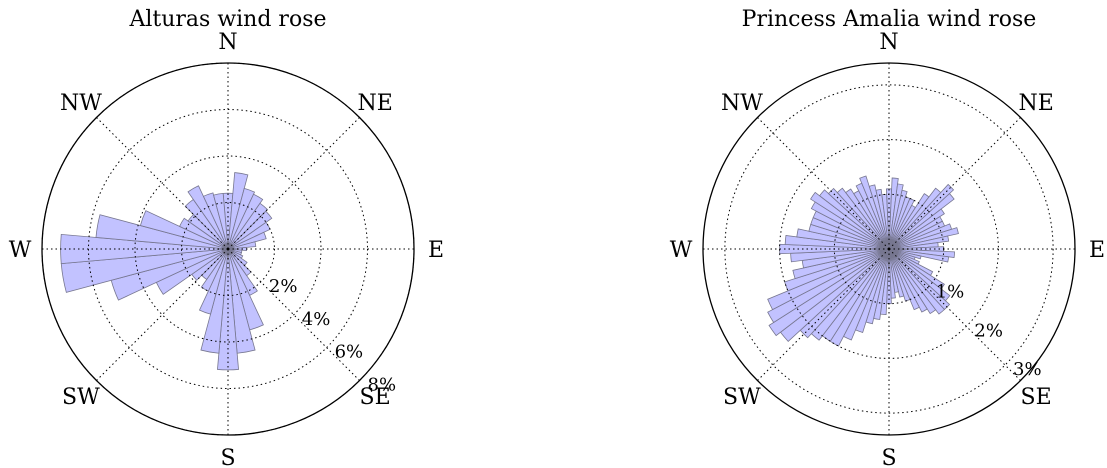  I want to click on radial-tick-label: 3%, so click(1027, 369).